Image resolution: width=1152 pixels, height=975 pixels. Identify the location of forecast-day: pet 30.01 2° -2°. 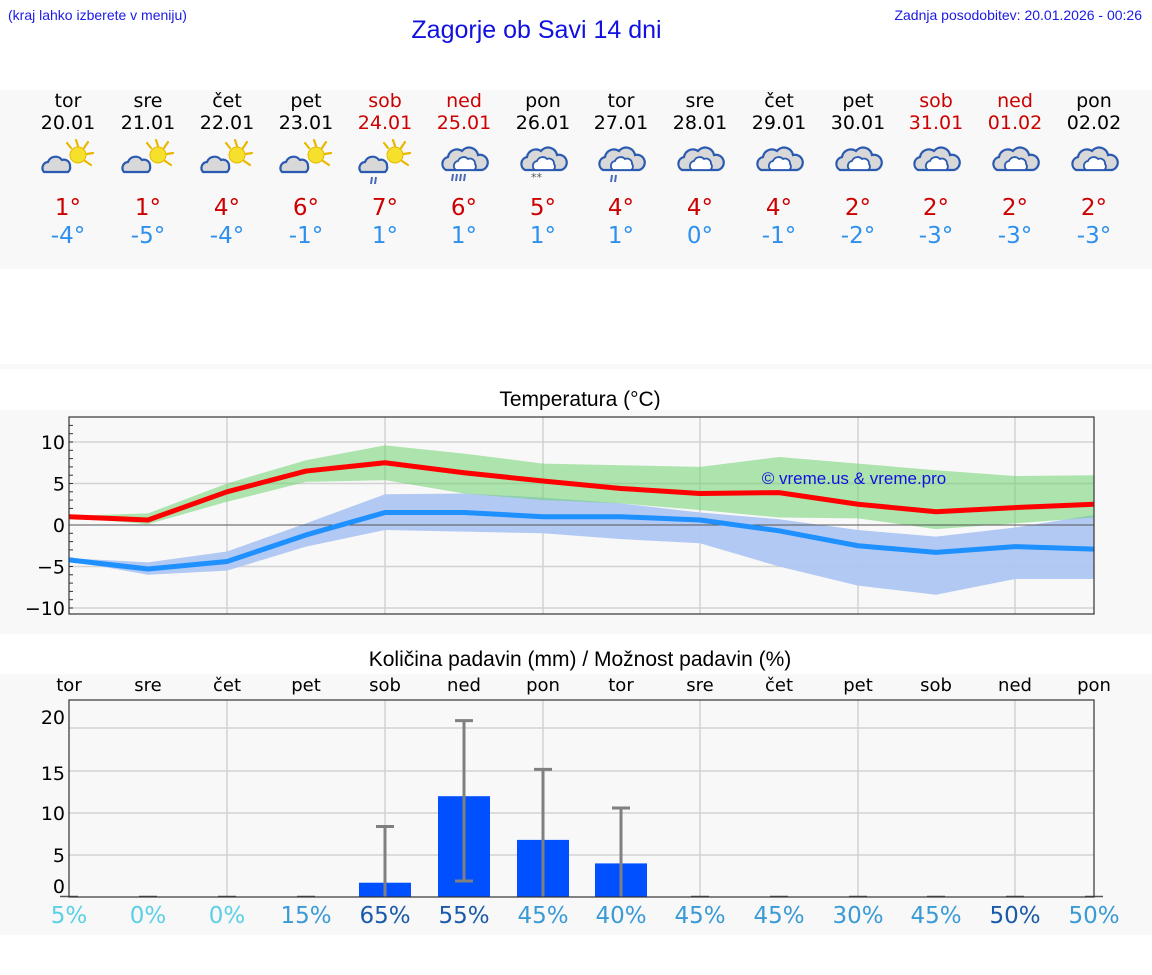
(858, 170).